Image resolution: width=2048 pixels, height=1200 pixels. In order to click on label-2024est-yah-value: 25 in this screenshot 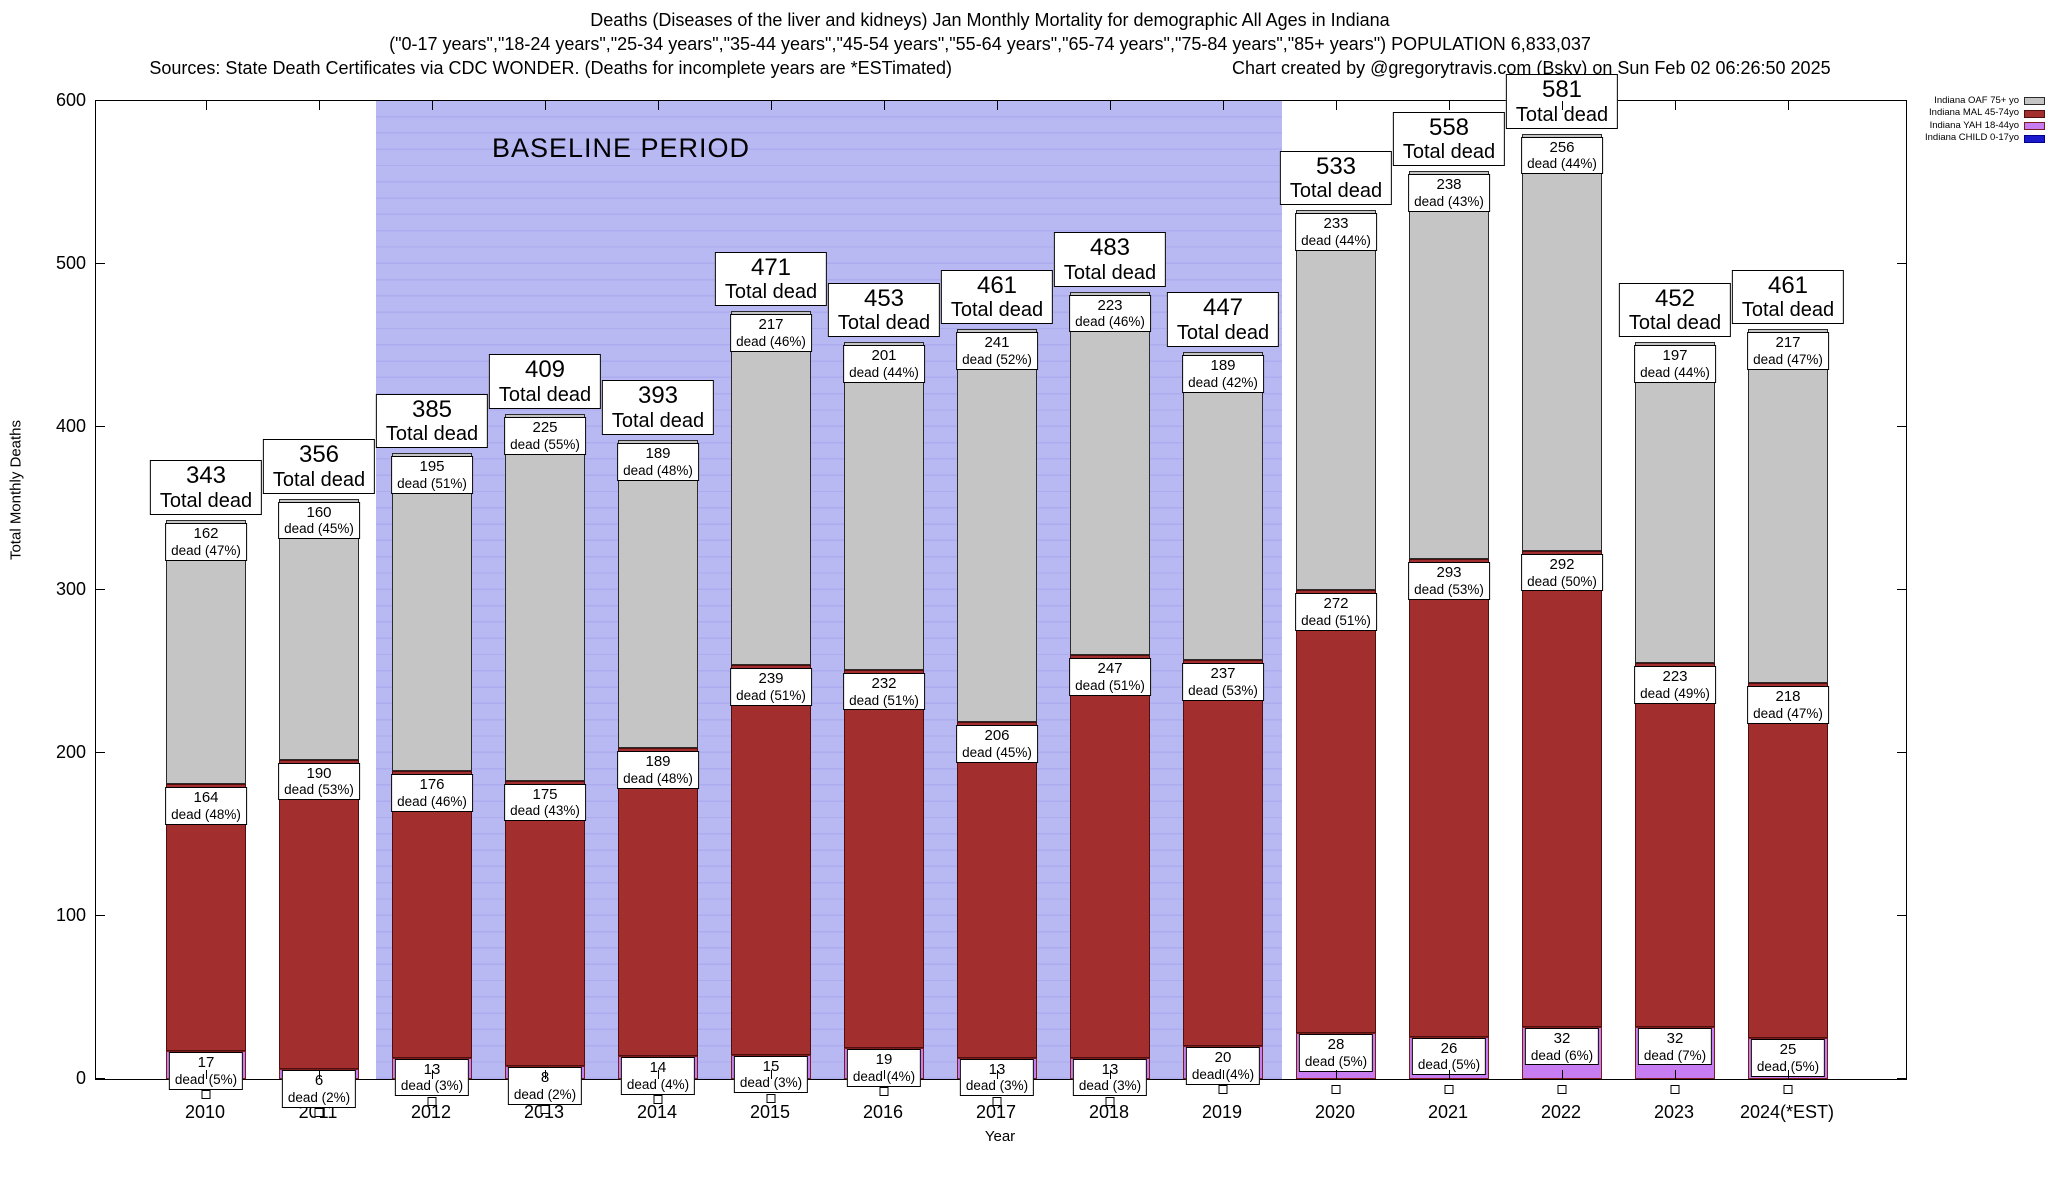, I will do `click(1788, 1050)`.